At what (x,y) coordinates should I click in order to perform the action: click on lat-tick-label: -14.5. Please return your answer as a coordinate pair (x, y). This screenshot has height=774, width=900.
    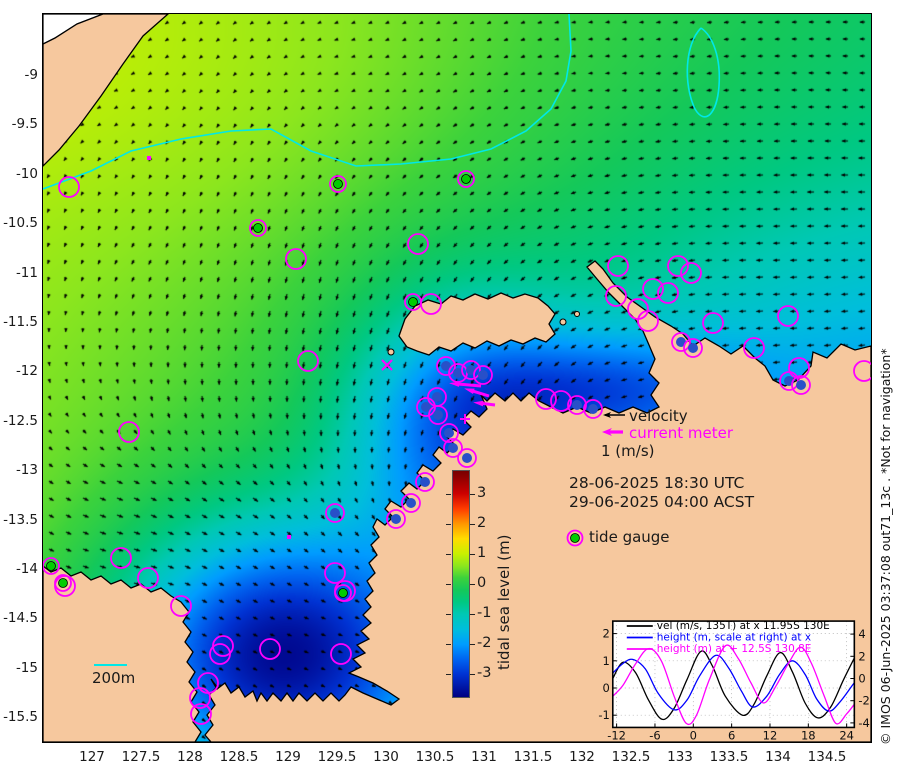
    Looking at the image, I should click on (20, 618).